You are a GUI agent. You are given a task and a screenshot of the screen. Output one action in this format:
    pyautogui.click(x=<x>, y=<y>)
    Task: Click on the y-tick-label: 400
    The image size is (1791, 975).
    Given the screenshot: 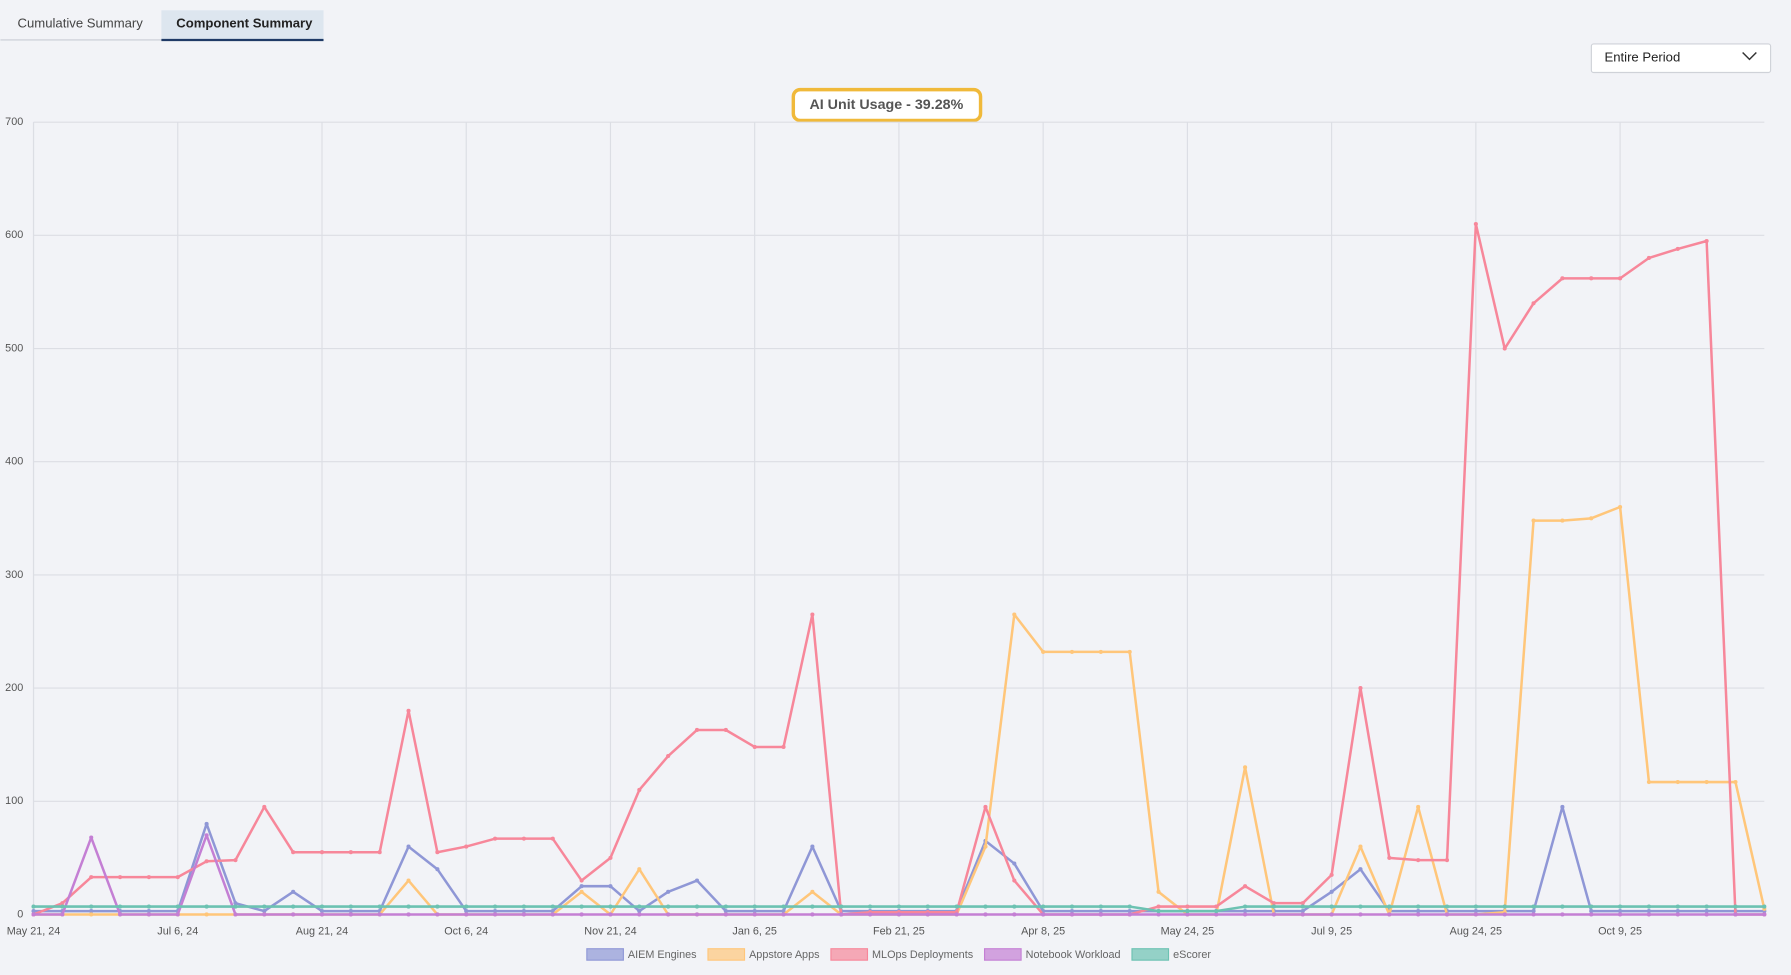 What is the action you would take?
    pyautogui.click(x=14, y=462)
    